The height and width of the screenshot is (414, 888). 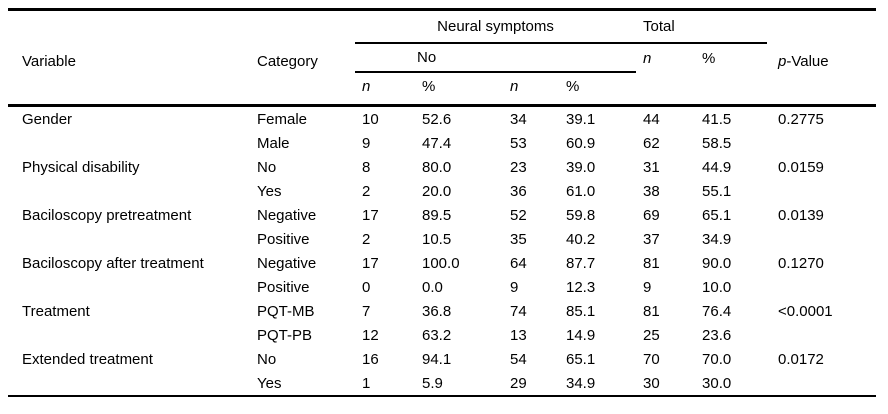 What do you see at coordinates (647, 287) in the screenshot?
I see `cell-total-n: 9` at bounding box center [647, 287].